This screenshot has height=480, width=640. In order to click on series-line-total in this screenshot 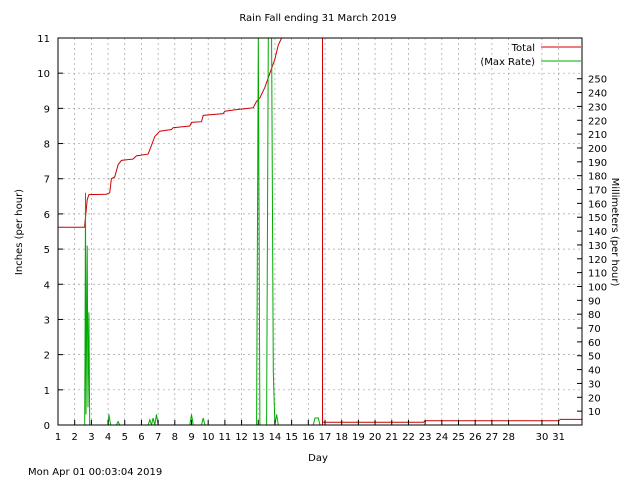, I will do `click(170, 133)`.